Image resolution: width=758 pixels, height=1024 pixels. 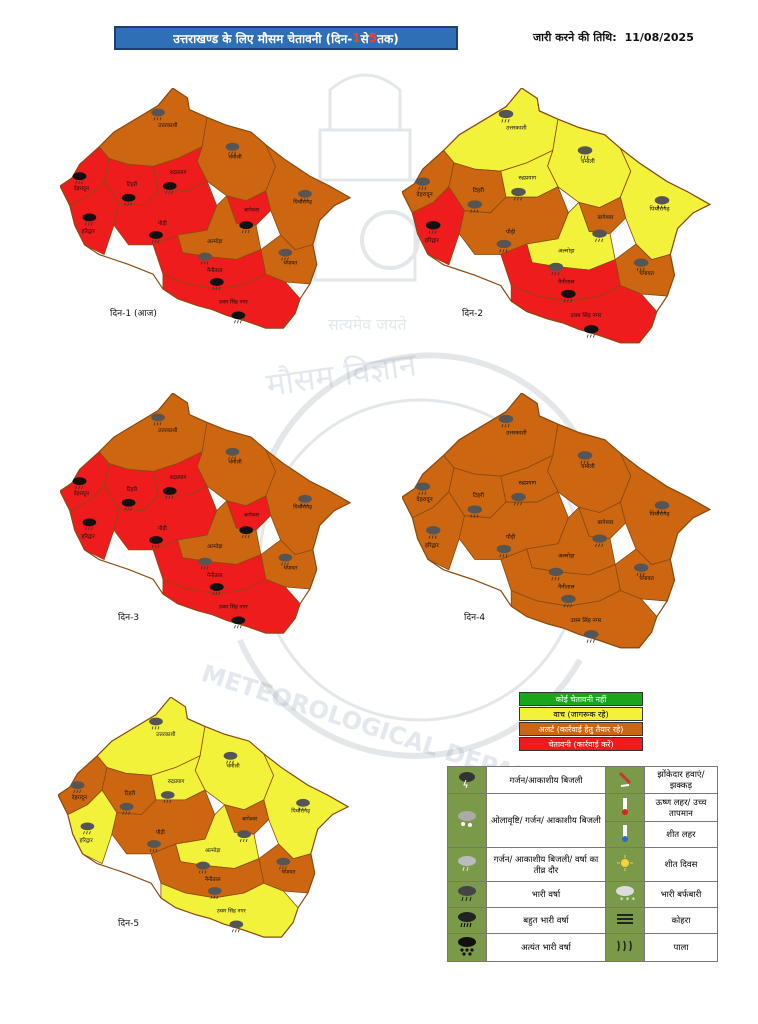 What do you see at coordinates (546, 947) in the screenshot?
I see `legend-extreme-rain: अत्यंत भारी वर्षा` at bounding box center [546, 947].